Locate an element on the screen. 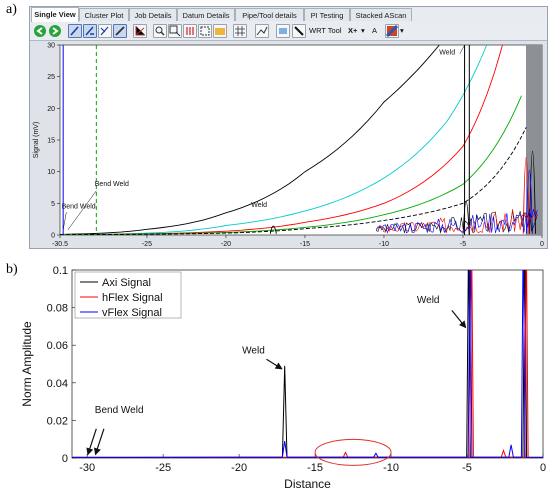 Image resolution: width=550 pixels, height=494 pixels. annotation-weld-b2: Weld is located at coordinates (428, 300).